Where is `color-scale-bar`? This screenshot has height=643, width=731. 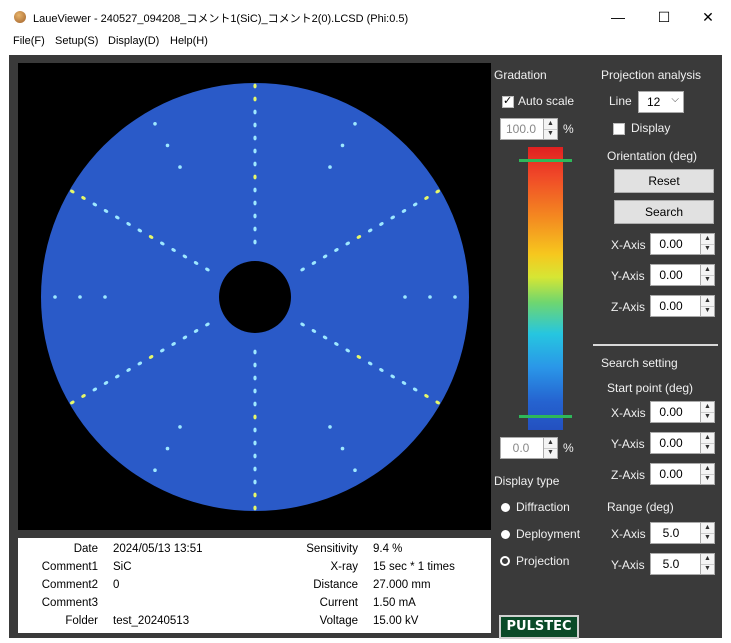 color-scale-bar is located at coordinates (545, 288).